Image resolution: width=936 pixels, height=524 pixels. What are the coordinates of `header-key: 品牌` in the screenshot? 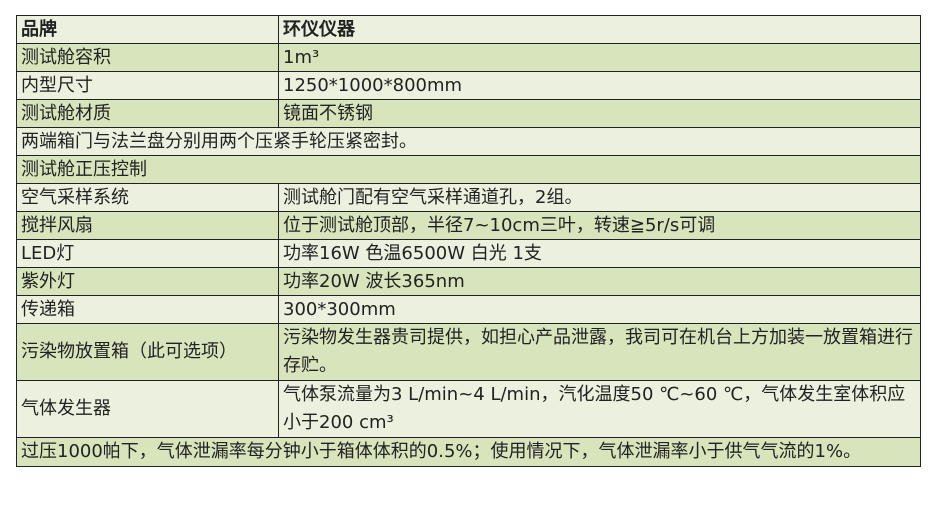 It's located at (147, 29).